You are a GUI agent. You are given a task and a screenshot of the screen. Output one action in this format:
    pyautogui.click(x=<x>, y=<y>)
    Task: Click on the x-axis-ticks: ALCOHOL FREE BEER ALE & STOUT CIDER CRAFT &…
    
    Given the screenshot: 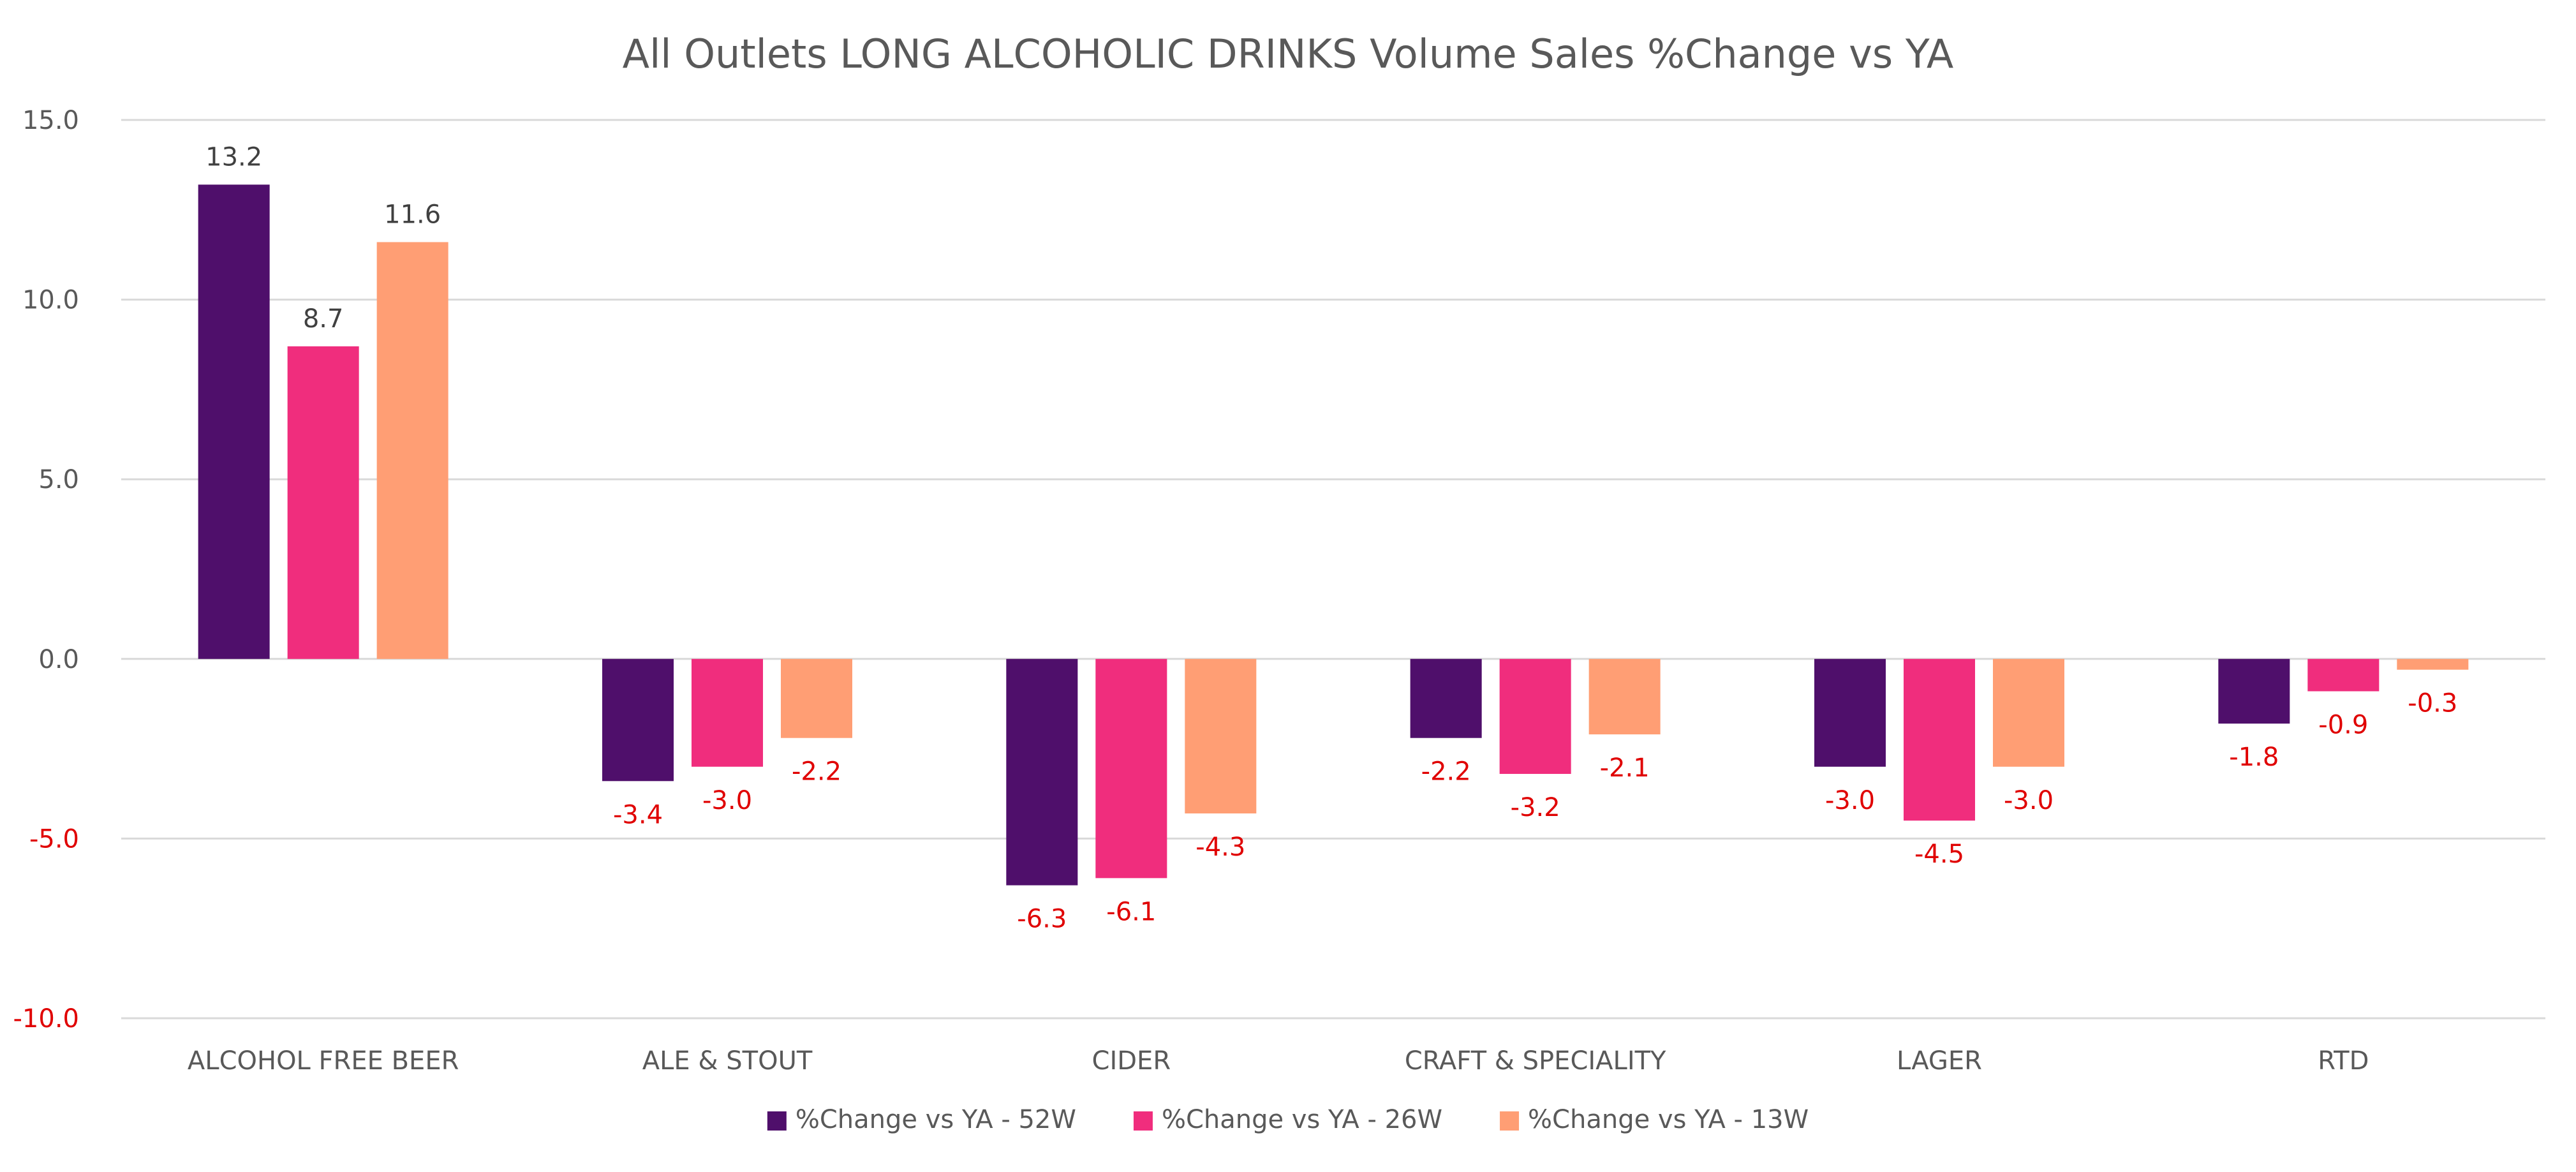 What is the action you would take?
    pyautogui.click(x=1278, y=1061)
    